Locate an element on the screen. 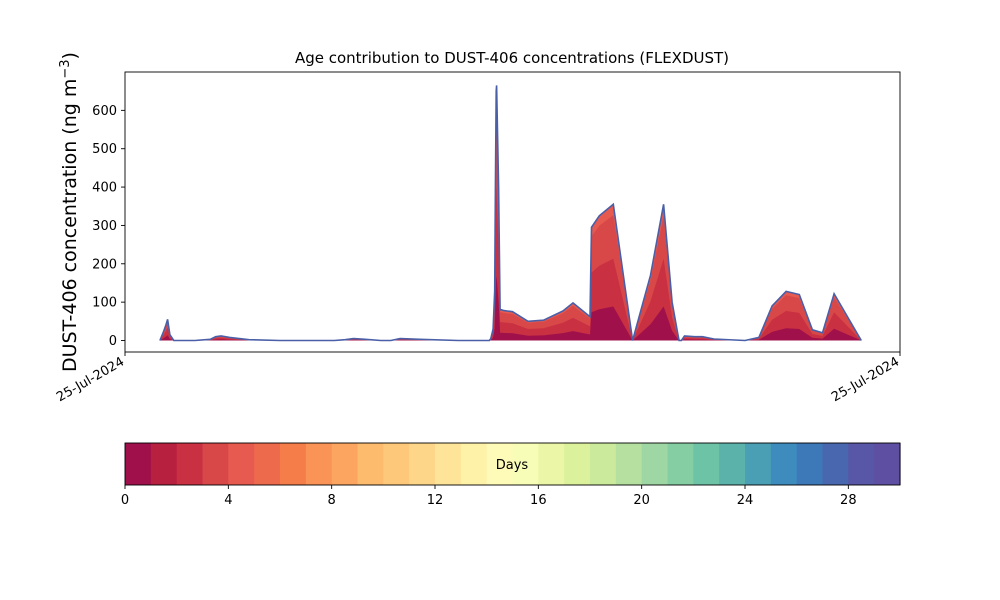 This screenshot has height=600, width=1000. y-tick-label-0: 0 is located at coordinates (113, 341).